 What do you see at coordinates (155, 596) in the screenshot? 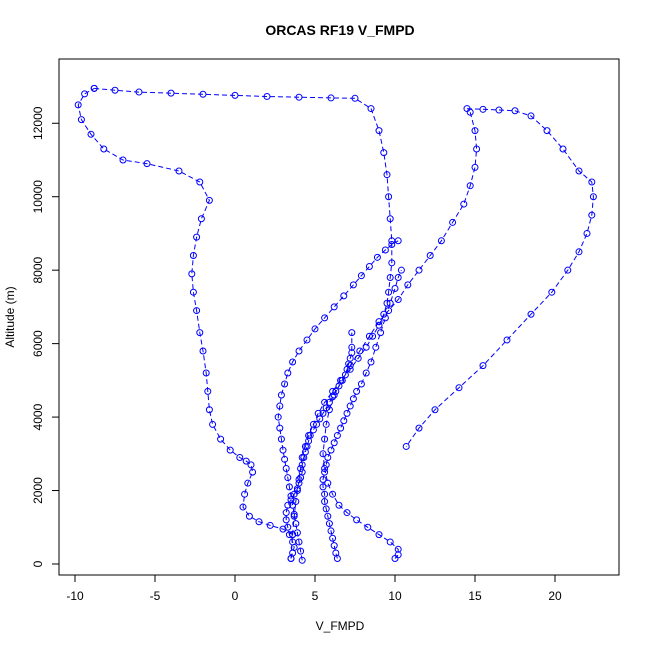
I see `x-tick-label: -5` at bounding box center [155, 596].